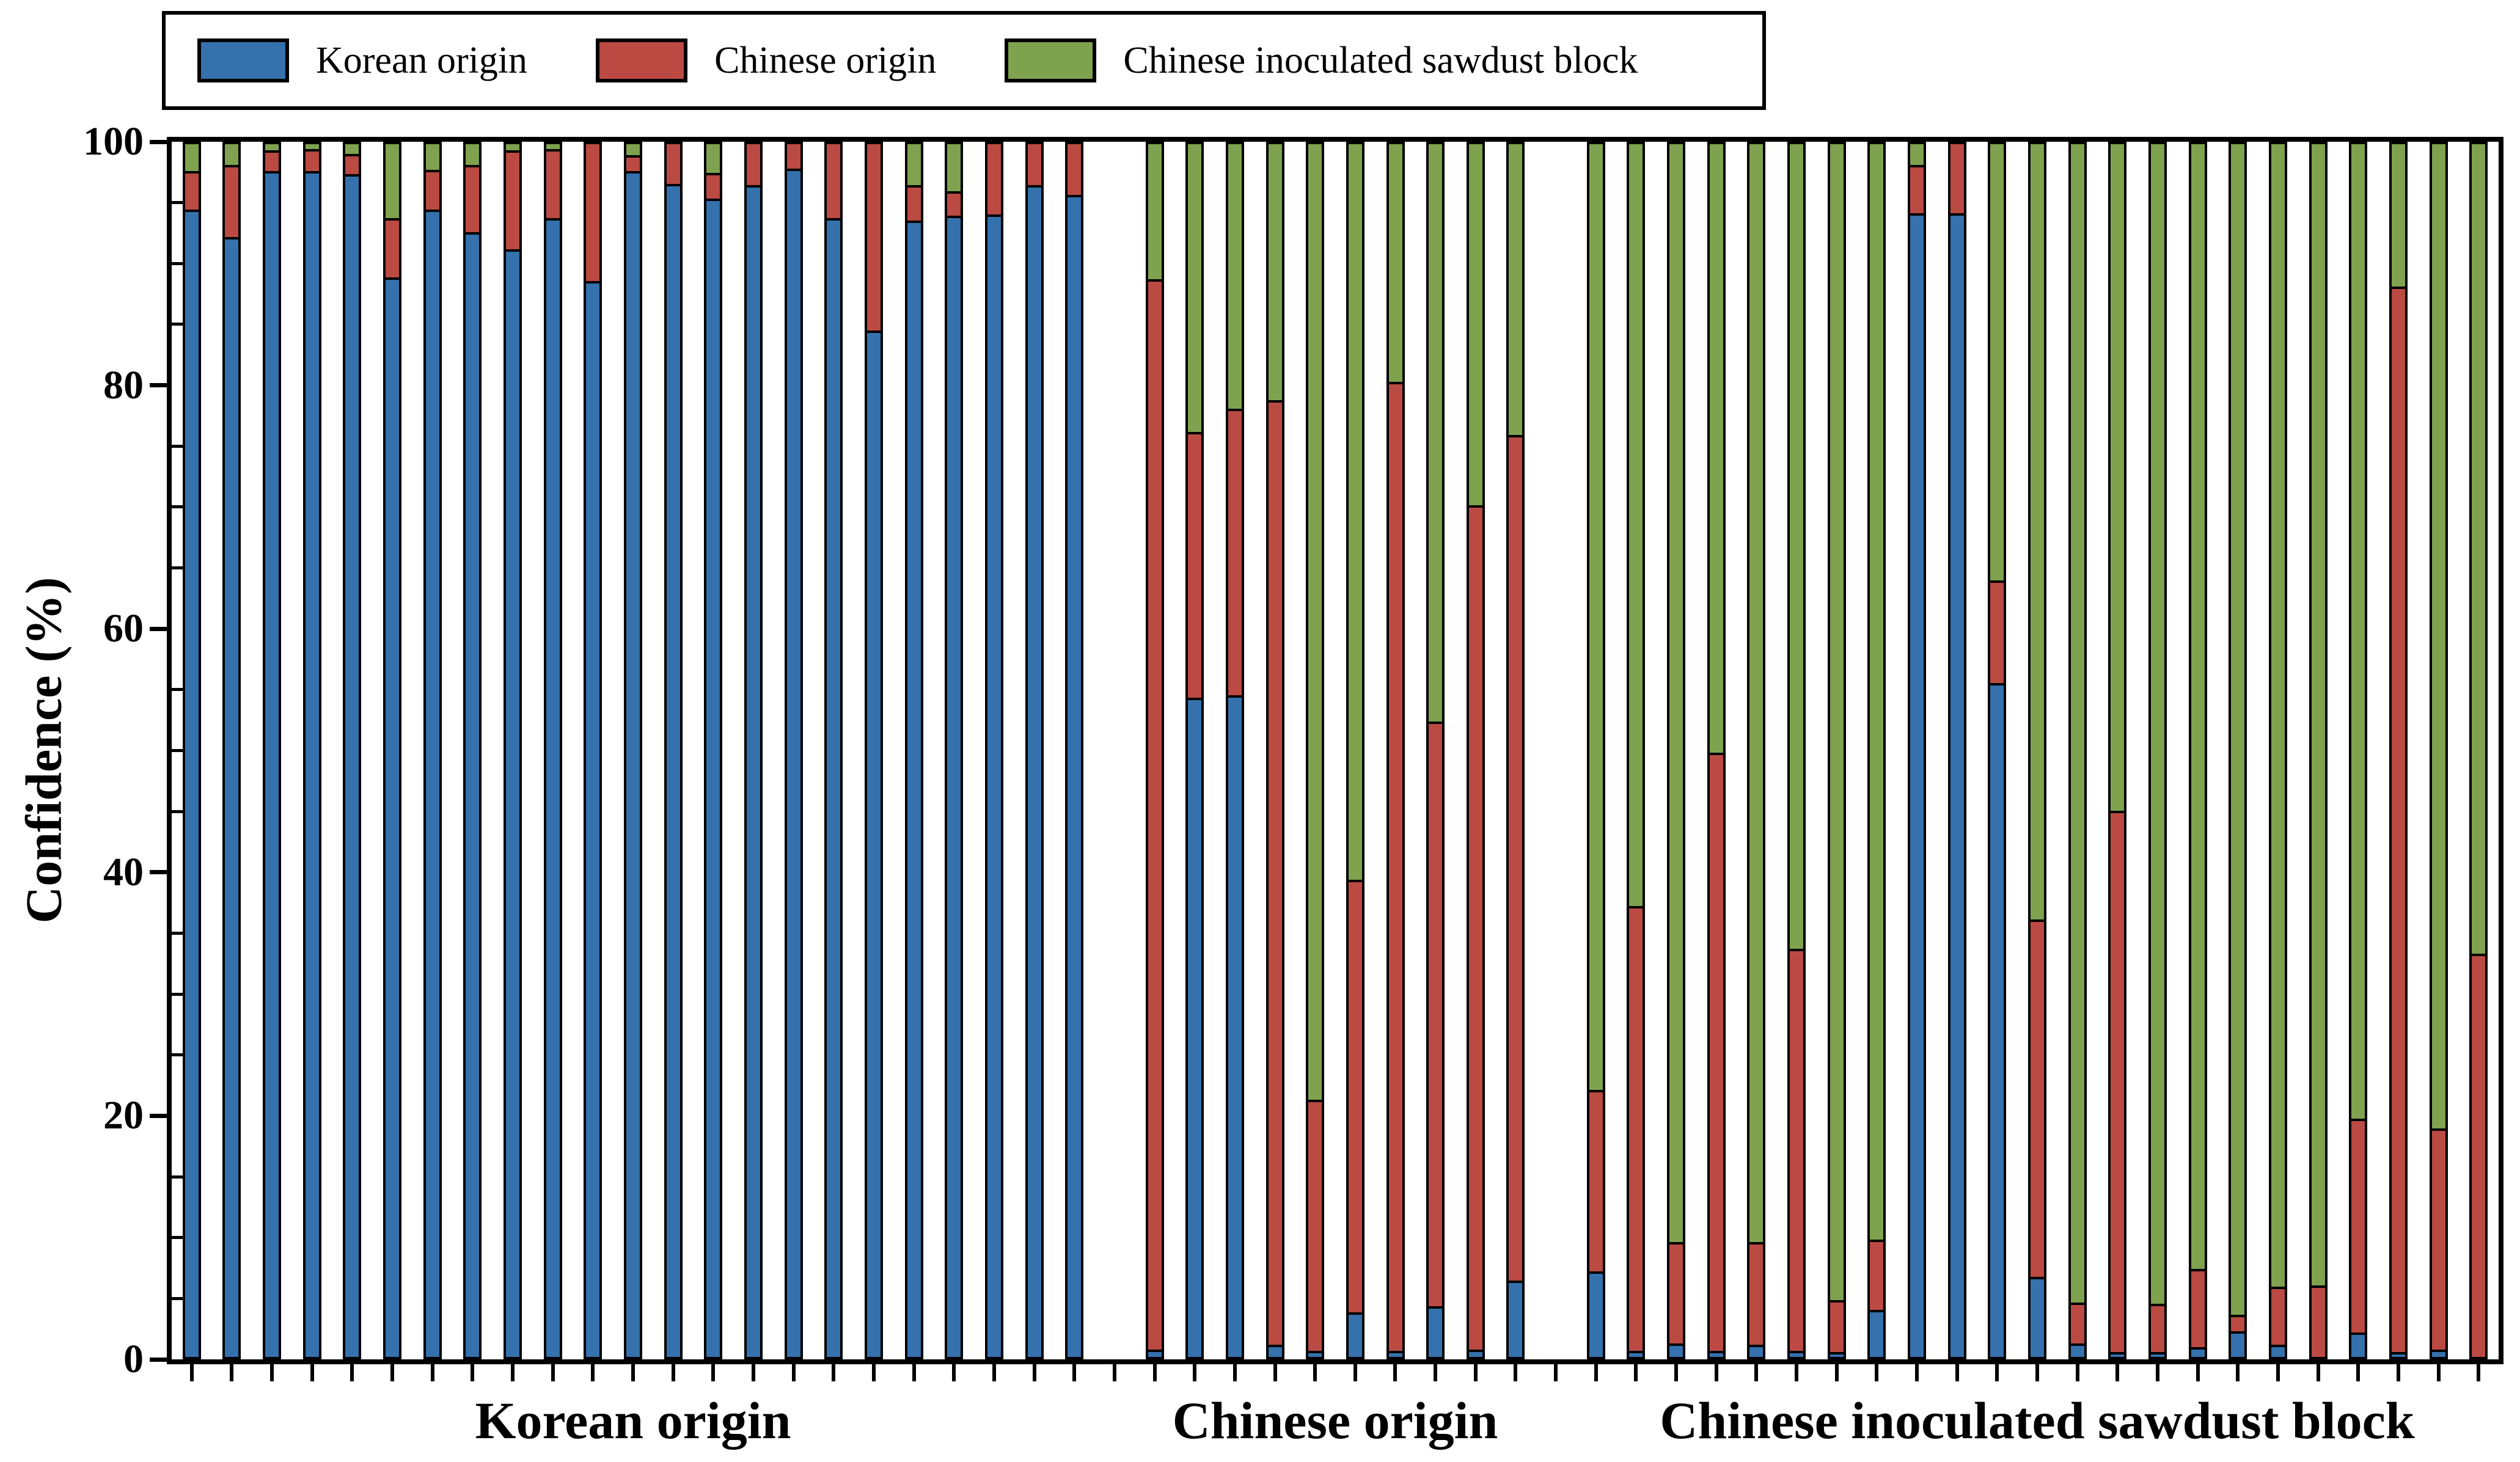  Describe the element at coordinates (133, 1359) in the screenshot. I see `y-tick-label: 0` at that location.